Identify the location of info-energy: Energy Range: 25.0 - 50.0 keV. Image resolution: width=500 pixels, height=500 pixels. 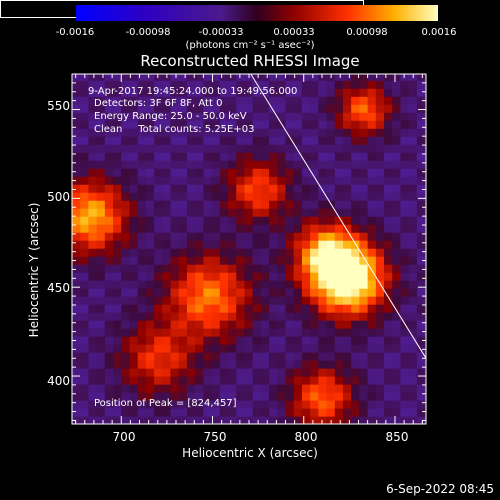
(170, 116).